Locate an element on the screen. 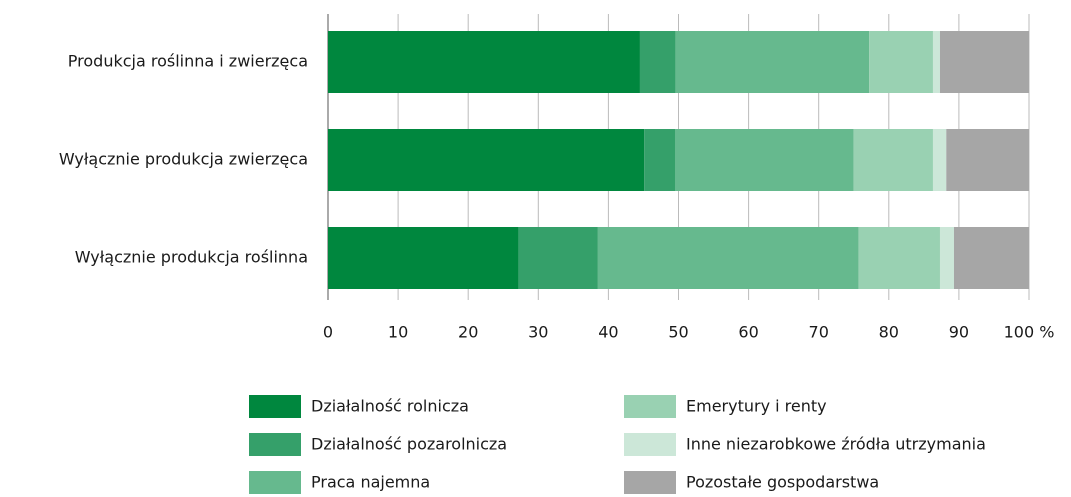  x-tick-label: 60 is located at coordinates (748, 332).